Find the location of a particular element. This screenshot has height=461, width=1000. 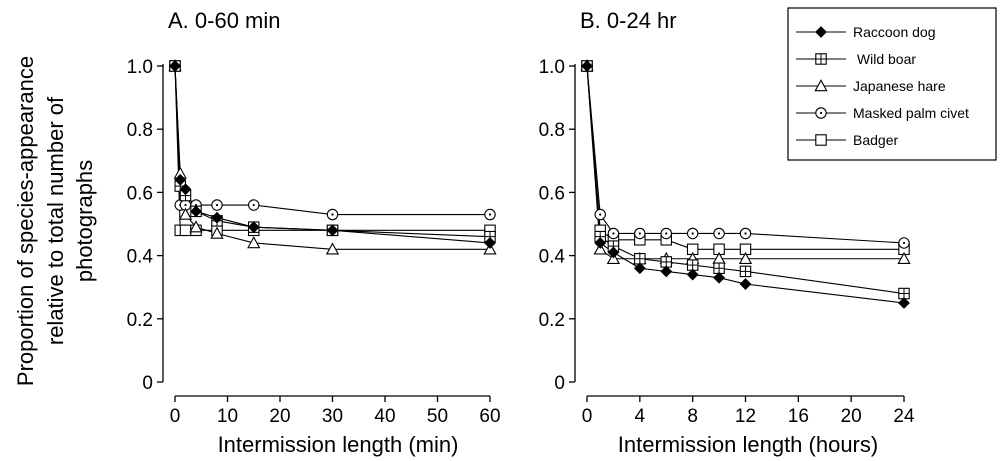

legend-label: Japanese hare is located at coordinates (899, 86).